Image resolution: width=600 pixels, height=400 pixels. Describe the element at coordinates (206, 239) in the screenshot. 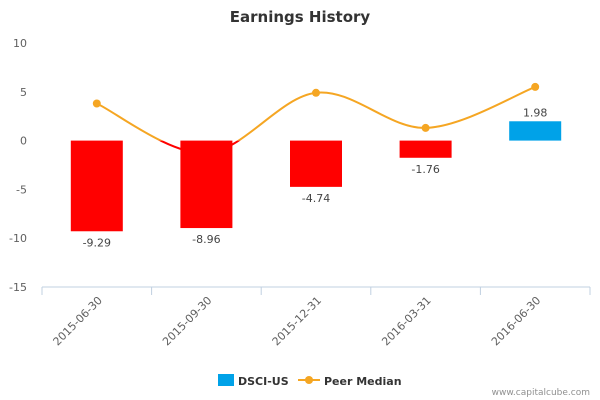

I see `bar-data-label: -8.96` at that location.